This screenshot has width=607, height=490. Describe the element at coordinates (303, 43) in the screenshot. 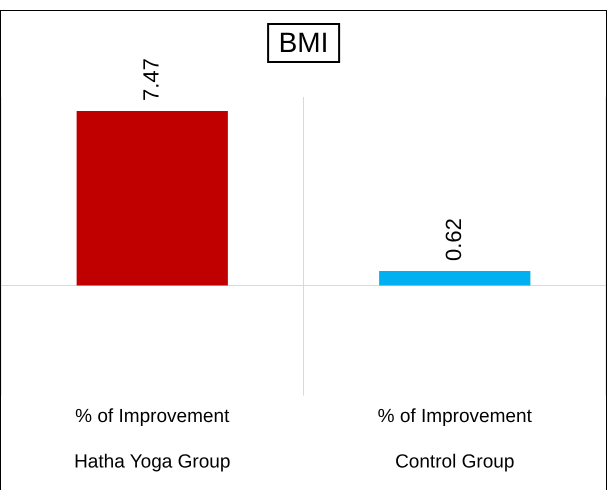

I see `chart-title: BMI` at that location.